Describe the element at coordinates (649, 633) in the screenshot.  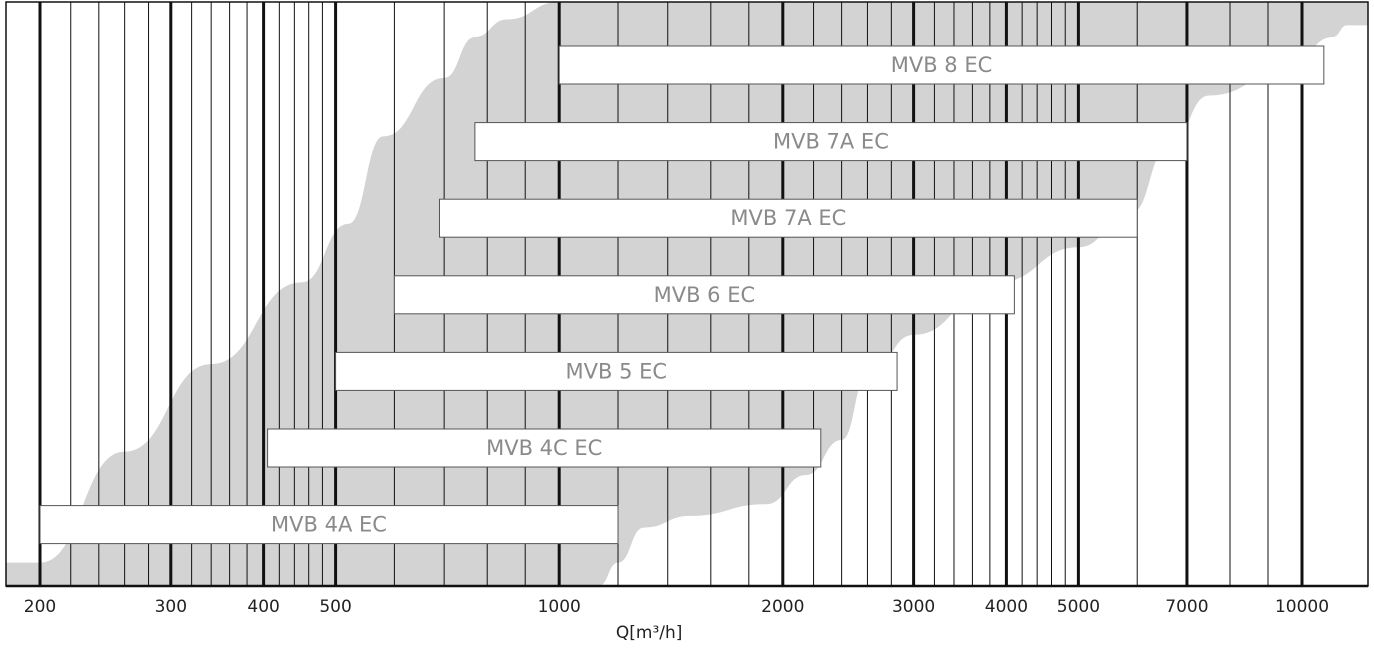
I see `x-axis-title: Q[m³/h]` at that location.